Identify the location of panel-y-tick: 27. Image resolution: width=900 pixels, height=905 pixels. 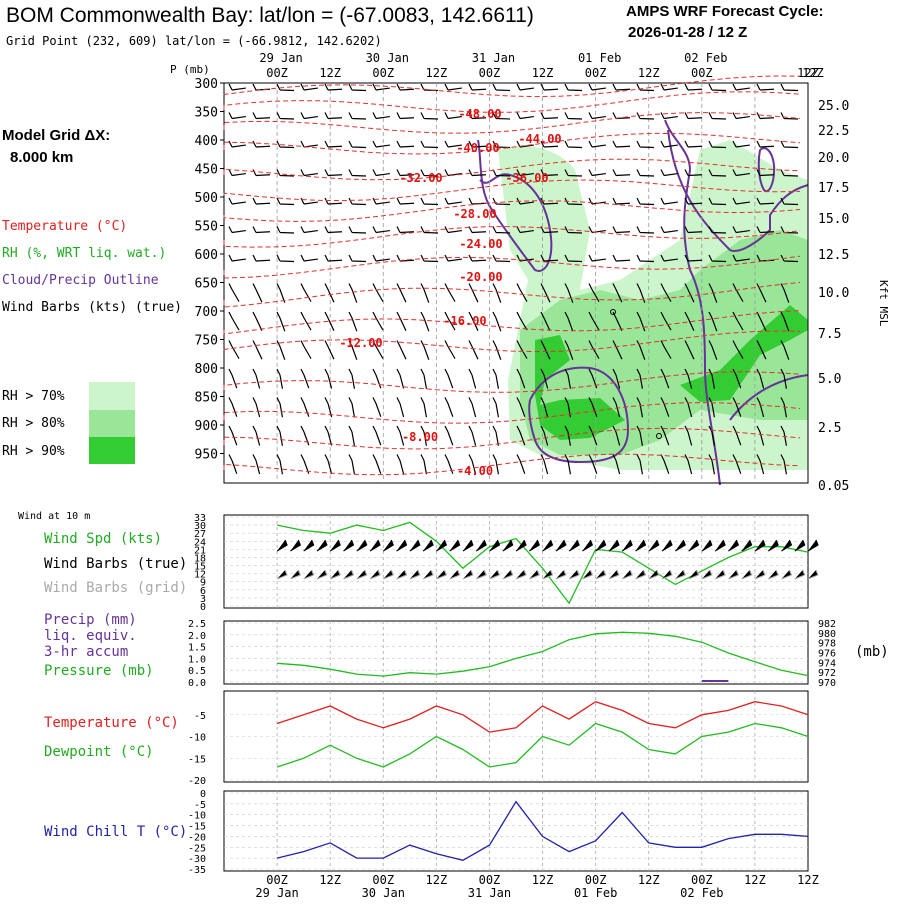
(200, 534).